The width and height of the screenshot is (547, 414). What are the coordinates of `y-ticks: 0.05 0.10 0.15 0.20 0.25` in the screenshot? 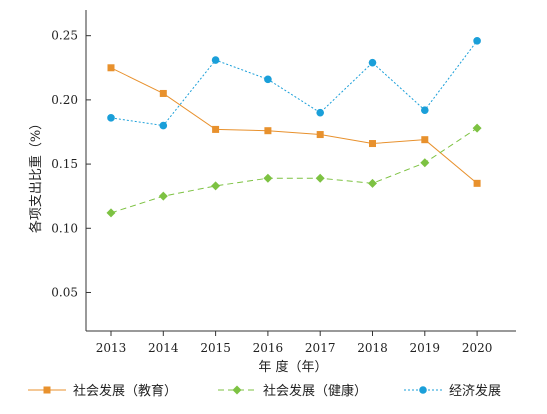 It's located at (71, 164).